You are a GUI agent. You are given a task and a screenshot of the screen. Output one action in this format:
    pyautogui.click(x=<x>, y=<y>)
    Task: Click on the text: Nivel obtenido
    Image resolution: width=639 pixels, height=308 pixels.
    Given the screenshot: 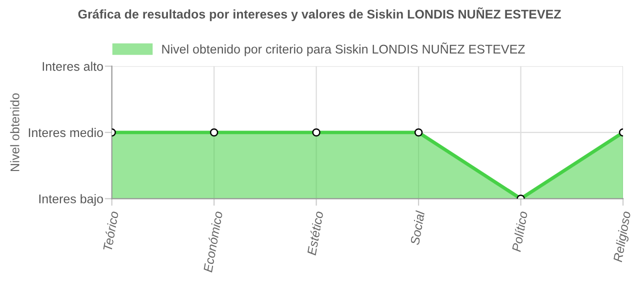 What is the action you would take?
    pyautogui.click(x=15, y=132)
    